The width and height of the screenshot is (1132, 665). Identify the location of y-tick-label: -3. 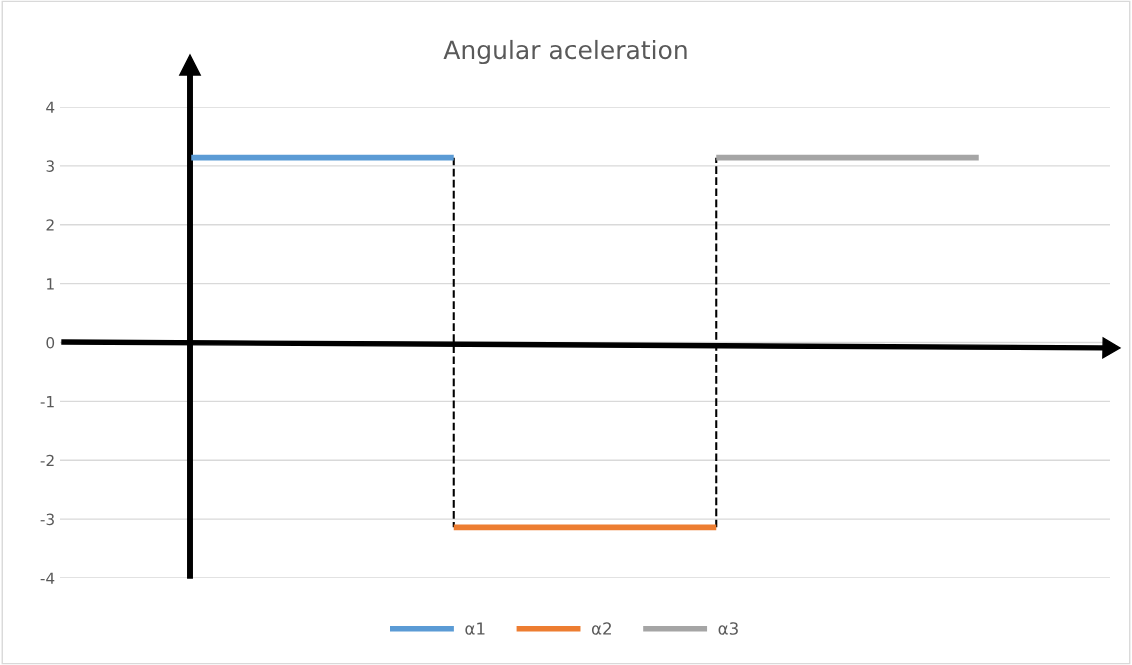
(47, 519).